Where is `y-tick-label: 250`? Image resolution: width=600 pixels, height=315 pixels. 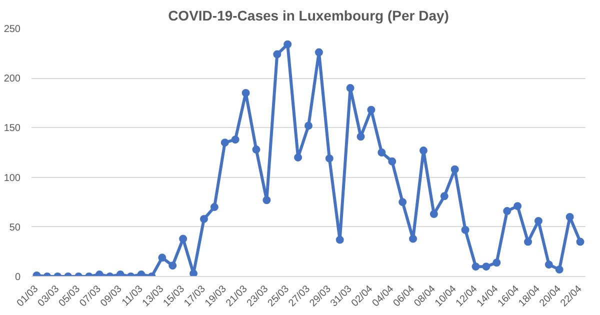 y-tick-label: 250 is located at coordinates (12, 29).